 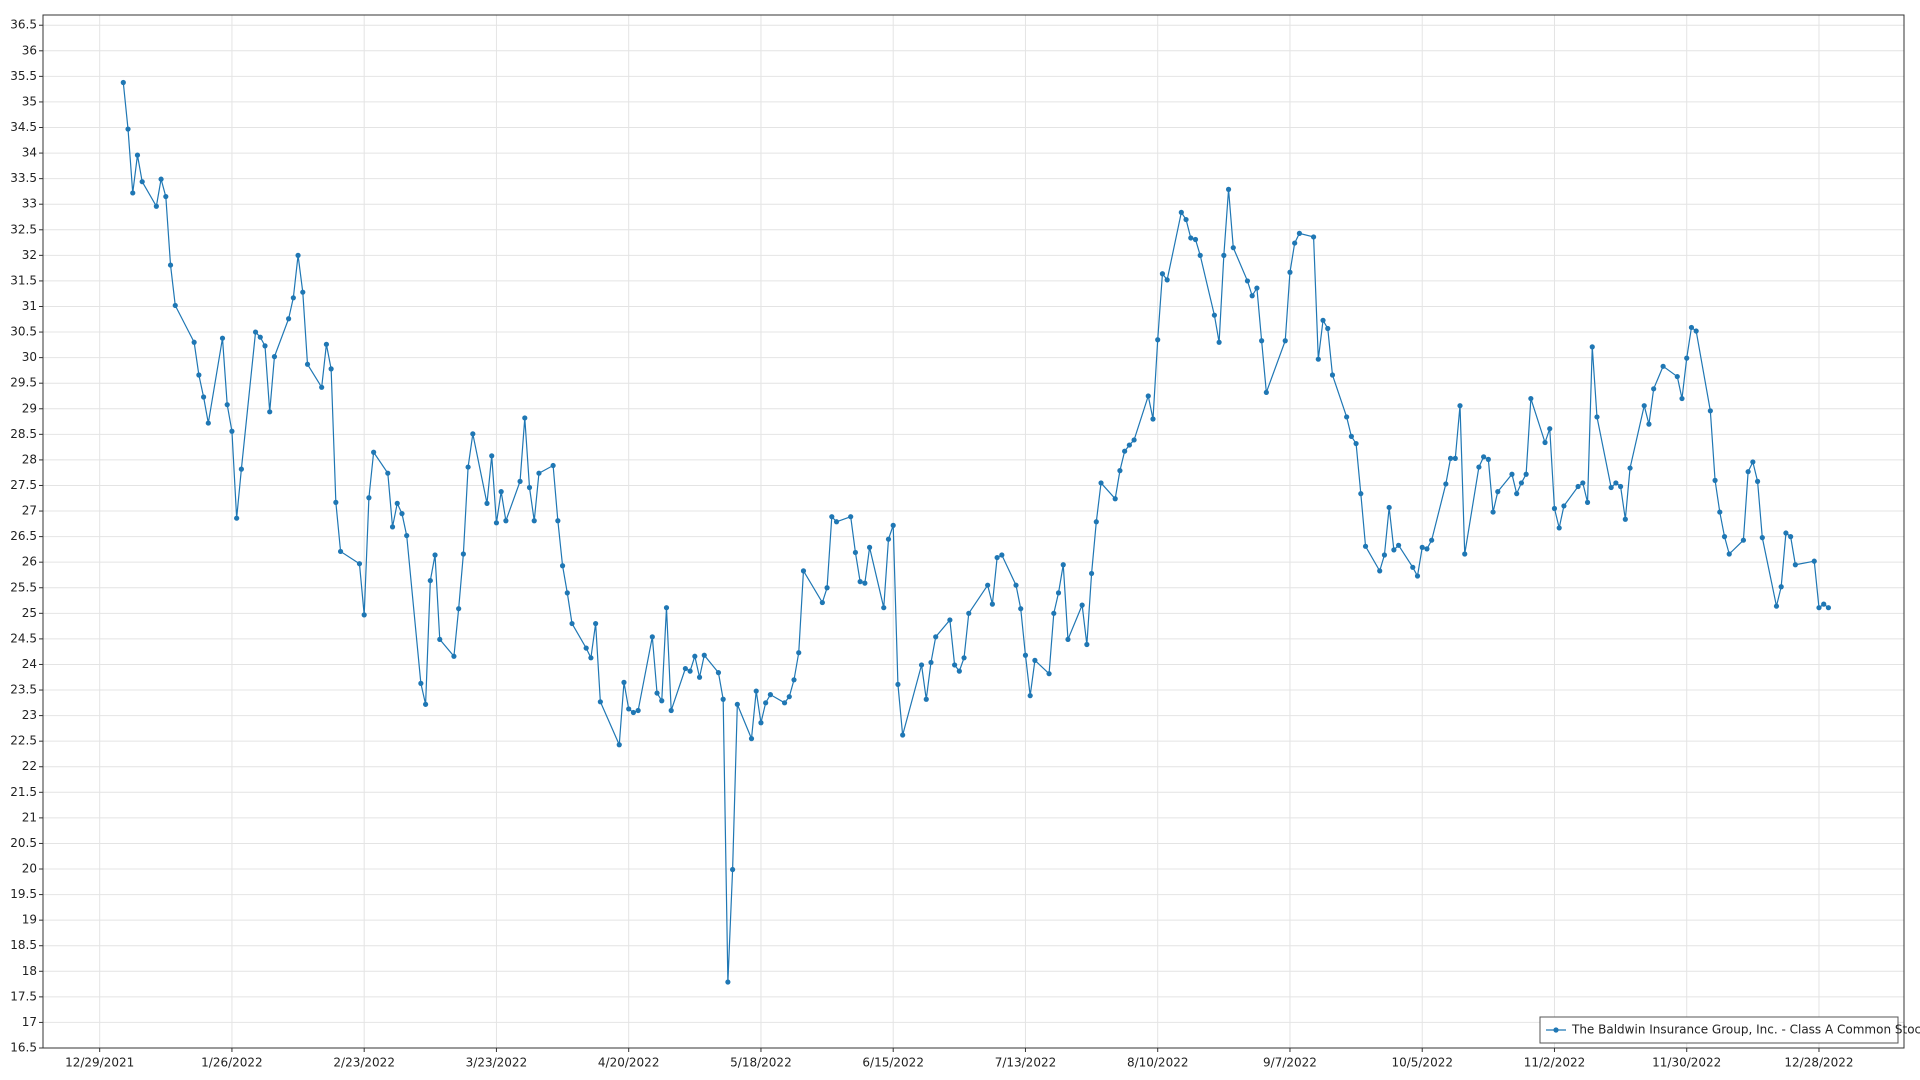 What do you see at coordinates (232, 1063) in the screenshot?
I see `x-tick-label: 1/26/2022` at bounding box center [232, 1063].